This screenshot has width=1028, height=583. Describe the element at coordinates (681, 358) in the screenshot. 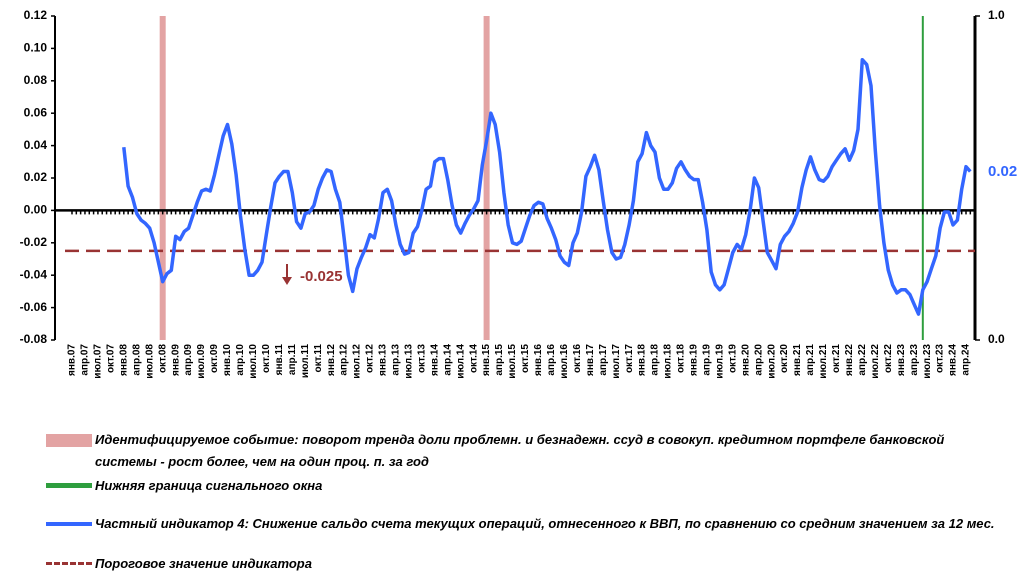

I see `x-tick-label: окт.18` at that location.